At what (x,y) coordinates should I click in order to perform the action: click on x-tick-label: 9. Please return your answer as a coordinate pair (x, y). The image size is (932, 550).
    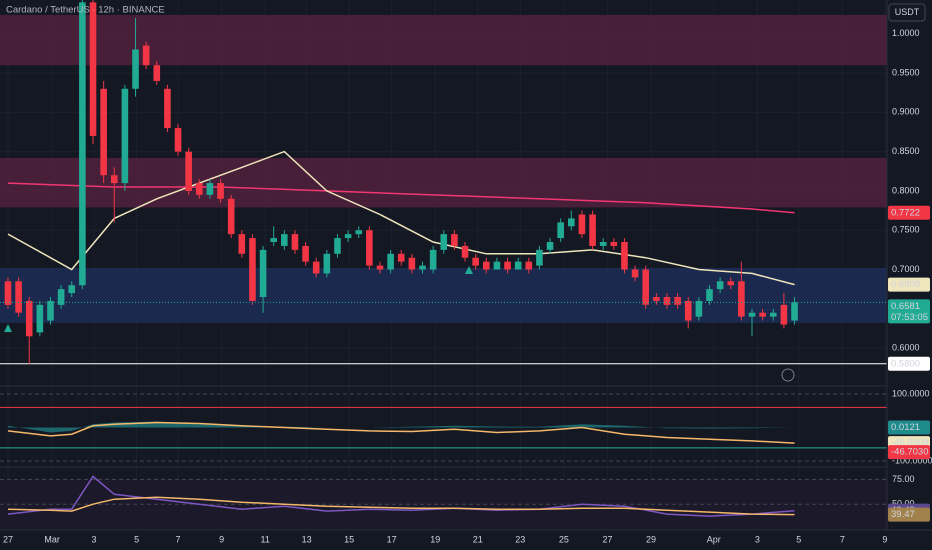
    Looking at the image, I should click on (221, 539).